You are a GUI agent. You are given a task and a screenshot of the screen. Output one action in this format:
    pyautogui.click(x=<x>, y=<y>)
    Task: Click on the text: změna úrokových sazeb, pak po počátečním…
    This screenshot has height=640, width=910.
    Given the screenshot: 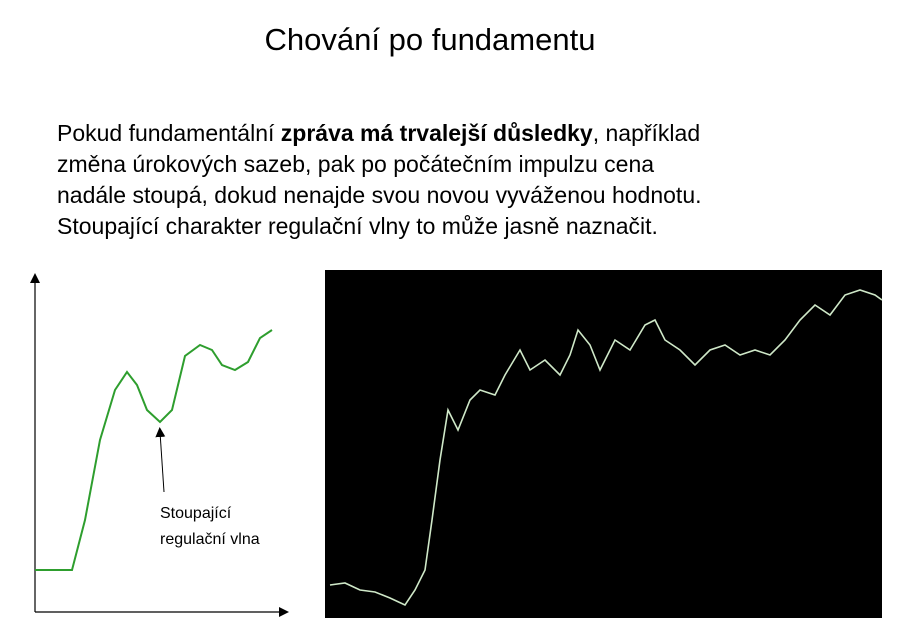 What is the action you would take?
    pyautogui.click(x=356, y=164)
    